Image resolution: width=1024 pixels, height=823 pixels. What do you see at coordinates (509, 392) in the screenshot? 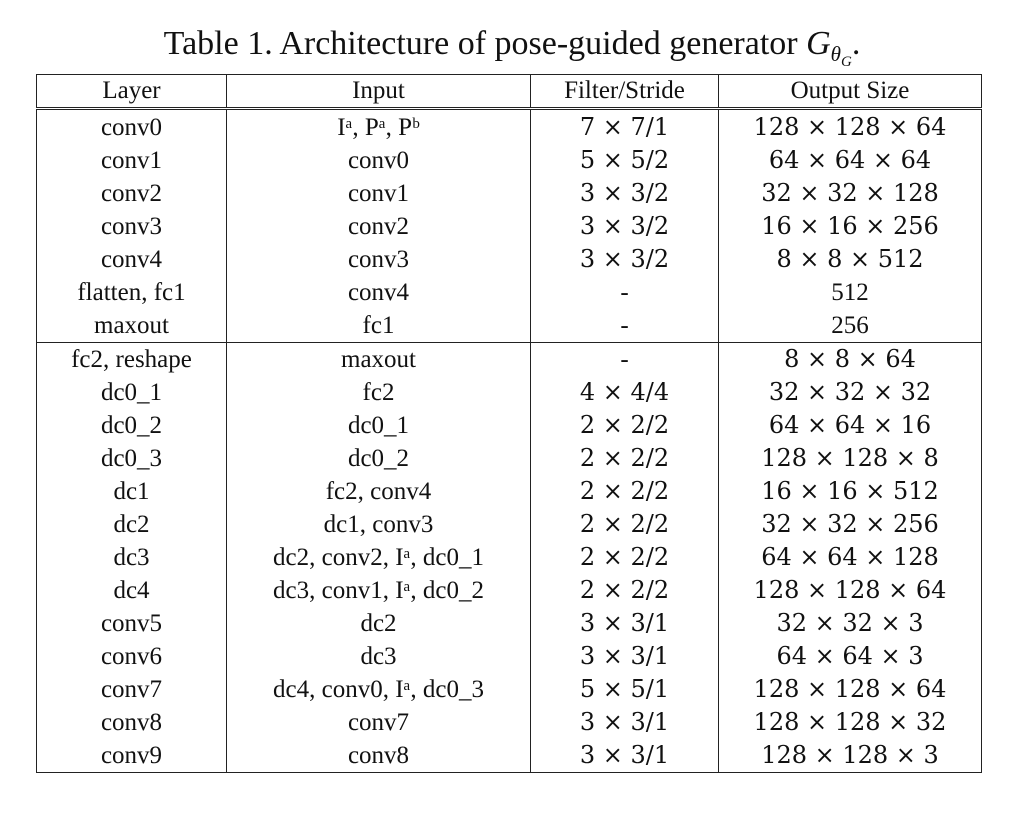
I see `table-row: dc0_1 fc2 4 × 4/4 32 × 32 × 32` at bounding box center [509, 392].